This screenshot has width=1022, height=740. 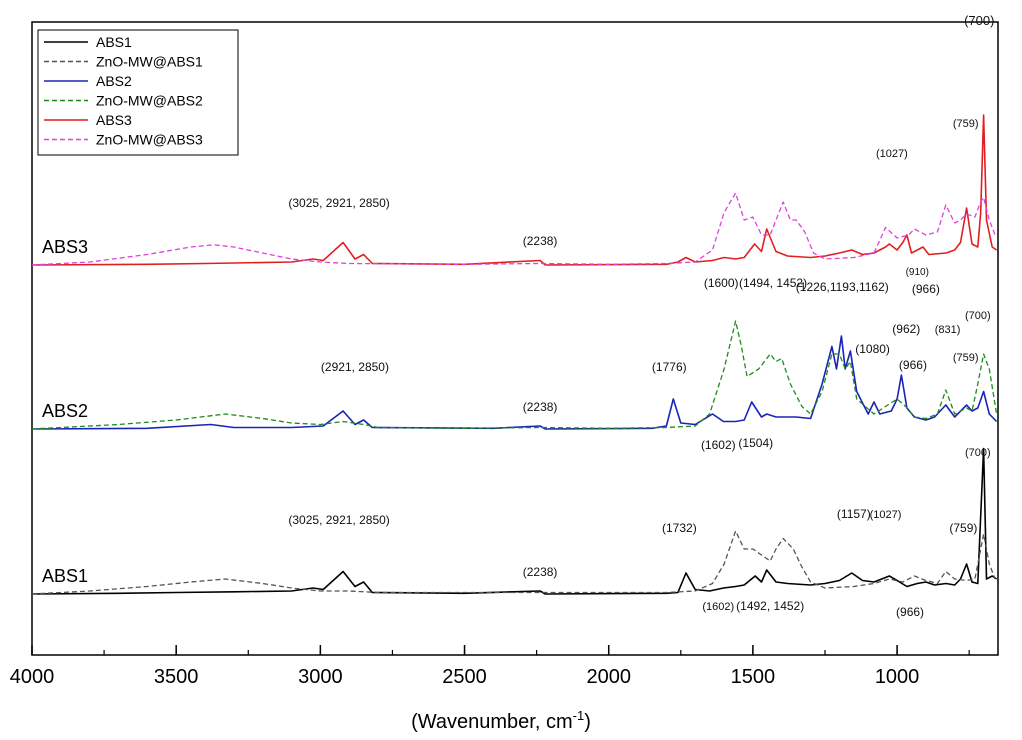 What do you see at coordinates (513, 562) in the screenshot?
I see `series-line-zno-mw-abs1` at bounding box center [513, 562].